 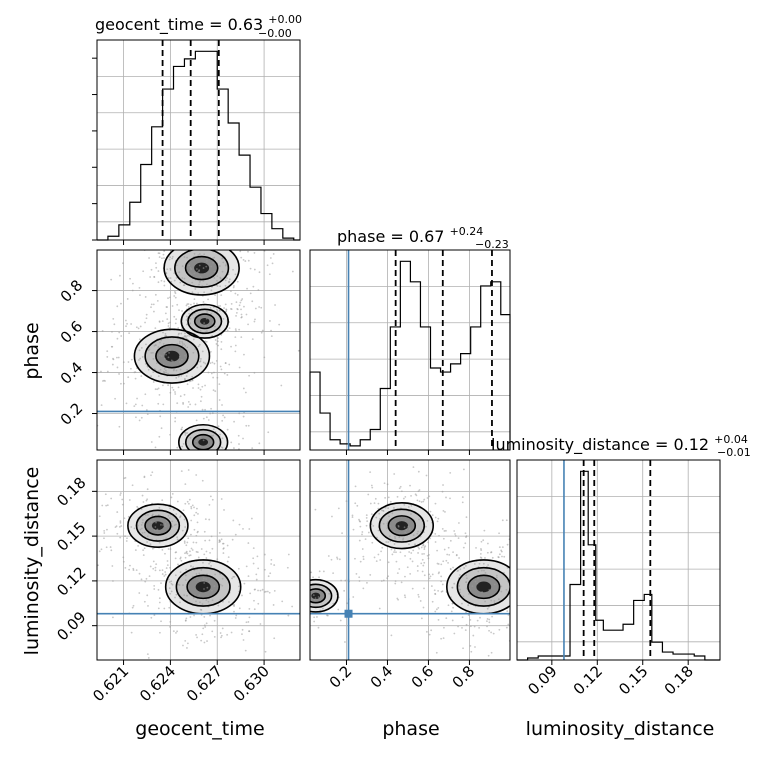 What do you see at coordinates (71, 581) in the screenshot?
I see `y-tick-label-luminosity_distance-1: 0.12` at bounding box center [71, 581].